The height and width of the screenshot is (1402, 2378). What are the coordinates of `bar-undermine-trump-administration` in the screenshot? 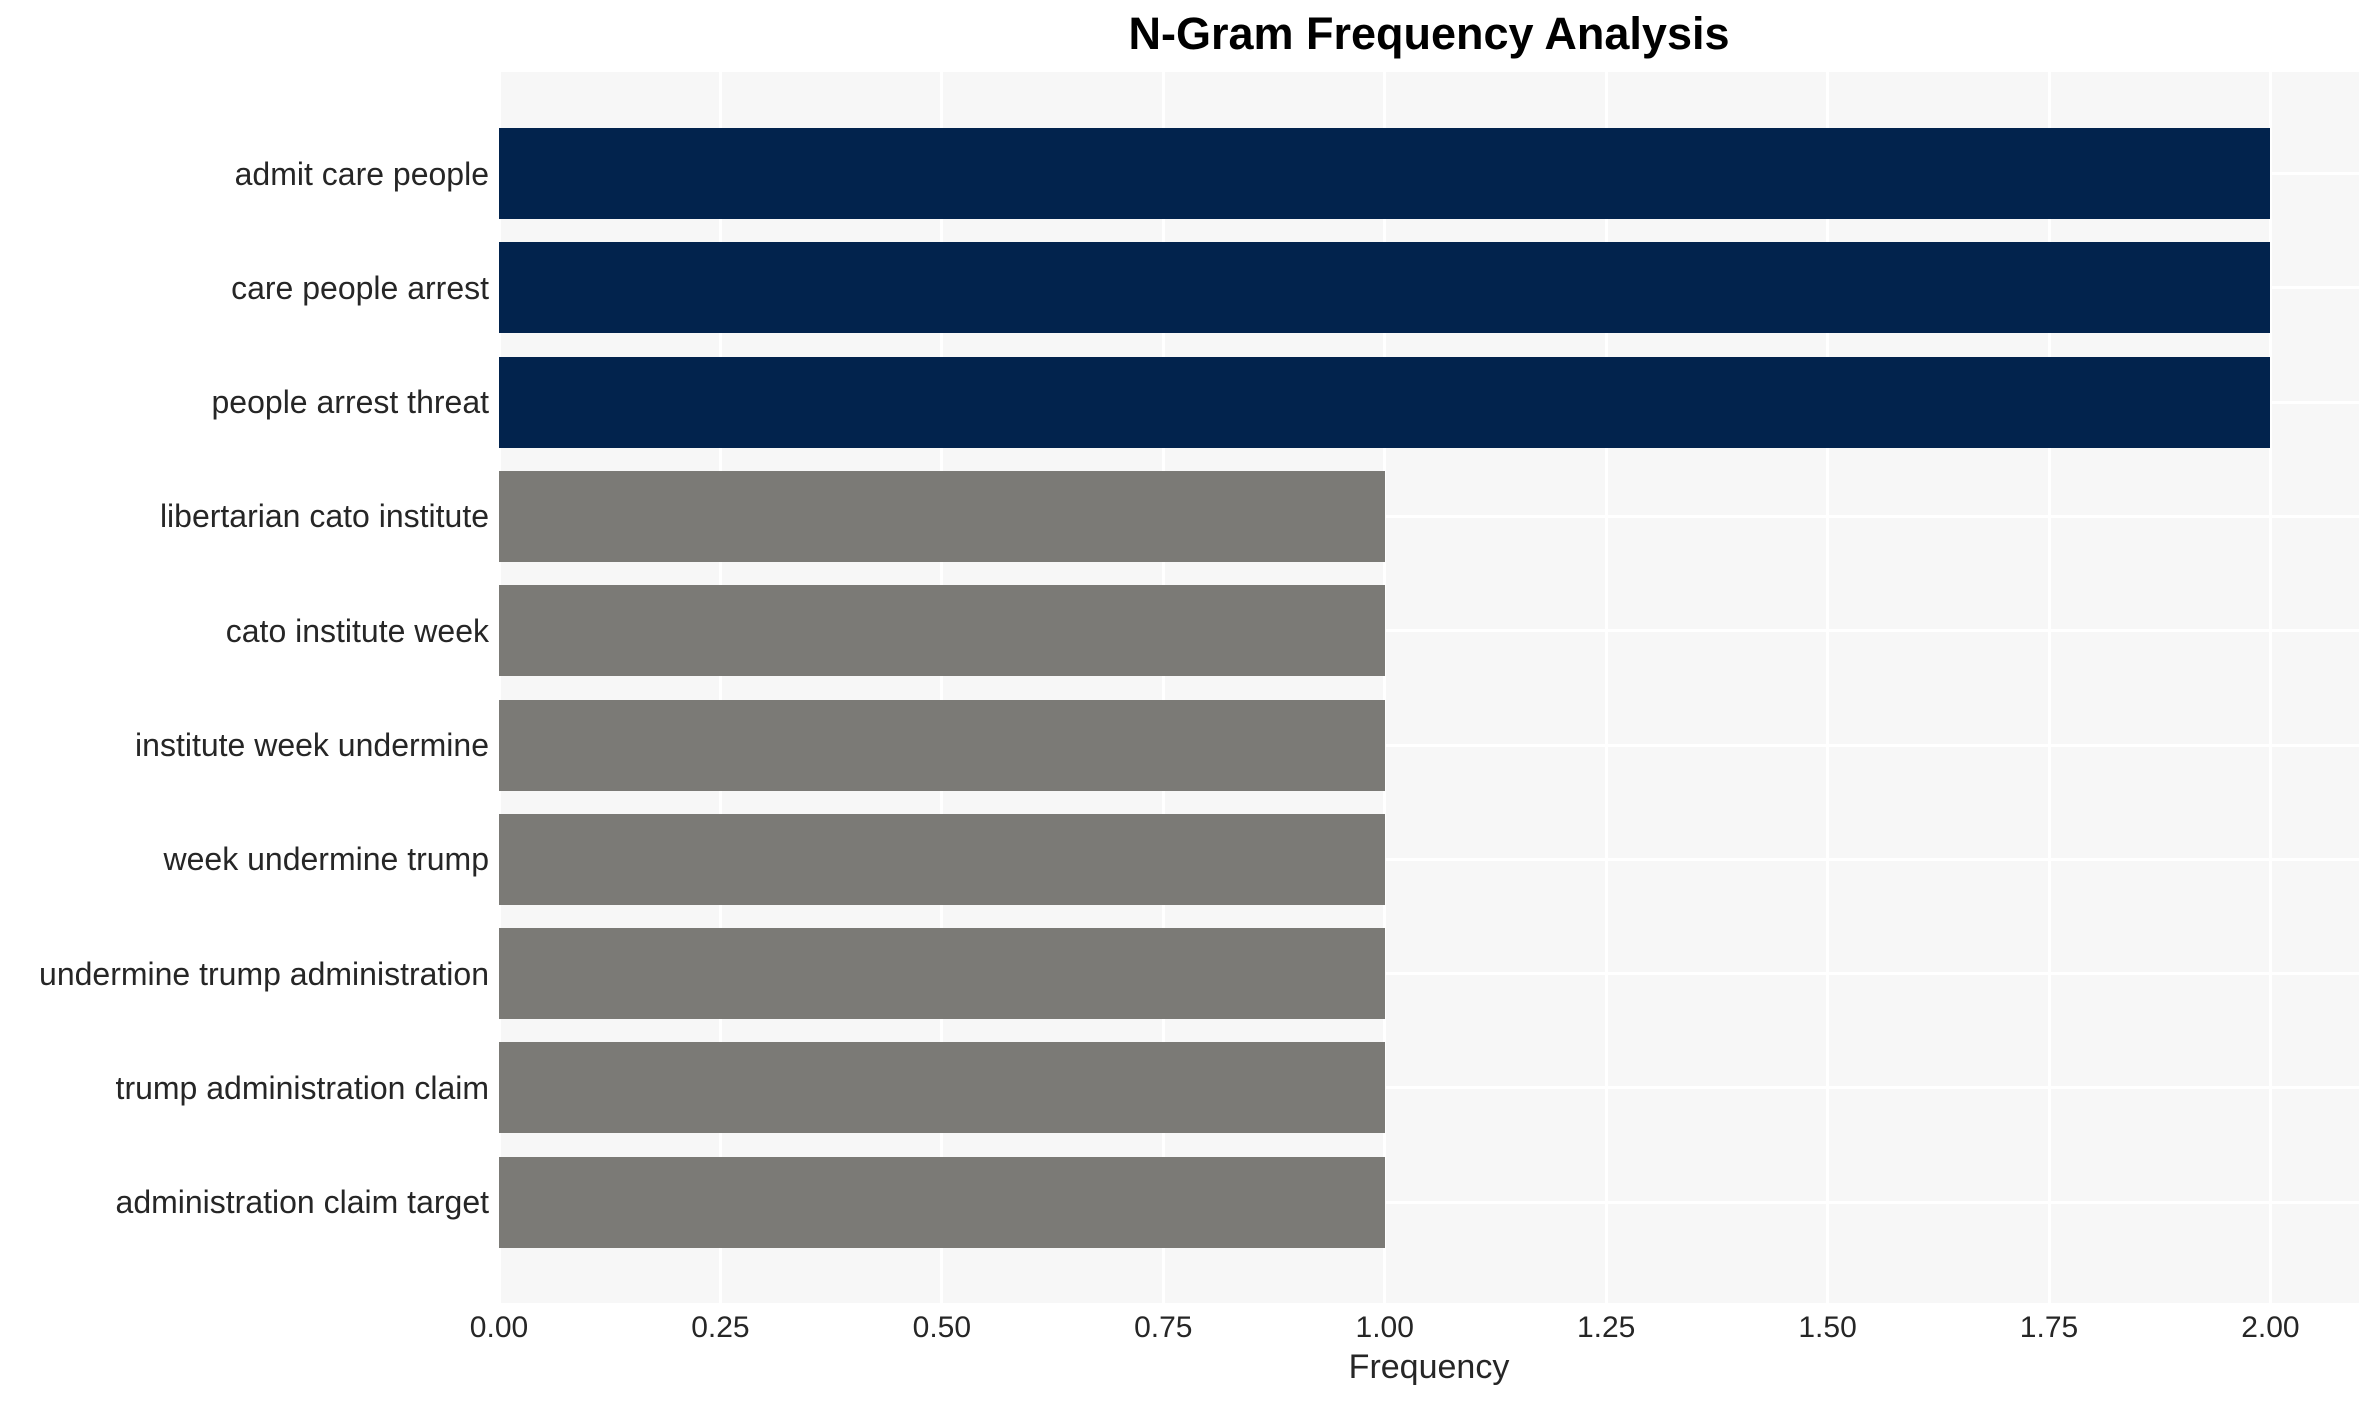 It's located at (942, 974).